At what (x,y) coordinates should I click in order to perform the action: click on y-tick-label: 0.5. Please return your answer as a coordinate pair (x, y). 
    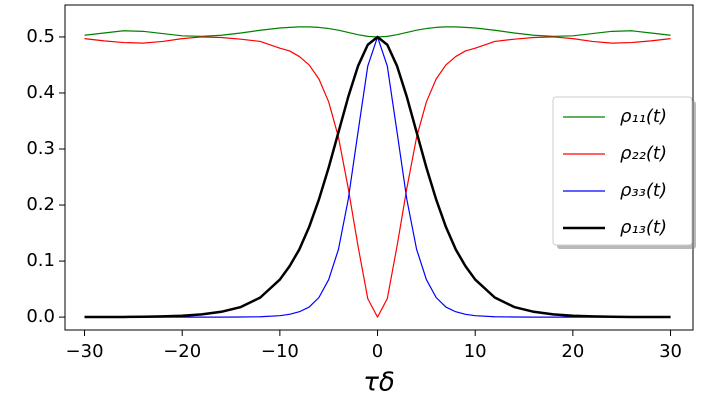
    Looking at the image, I should click on (40, 36).